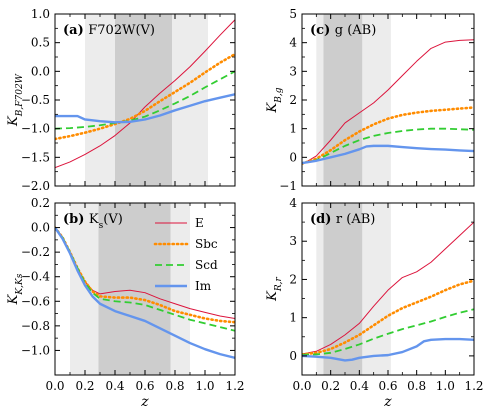 The height and width of the screenshot is (412, 493). I want to click on panel-title: (c) g (AB), so click(343, 30).